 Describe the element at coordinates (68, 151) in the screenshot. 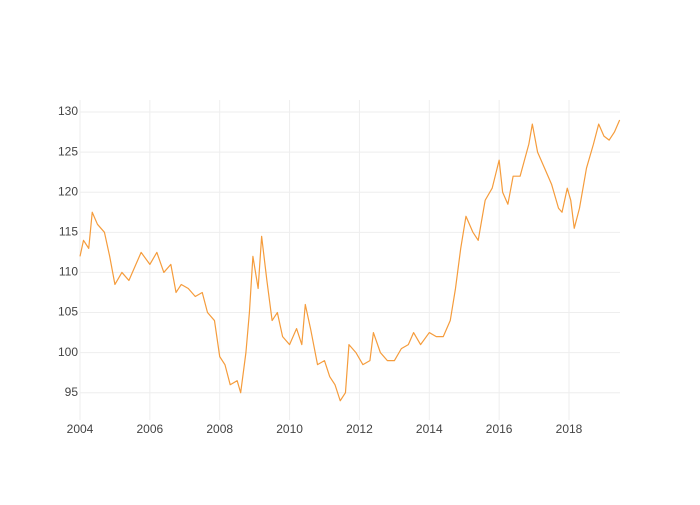

I see `y-tick-label: 125` at that location.